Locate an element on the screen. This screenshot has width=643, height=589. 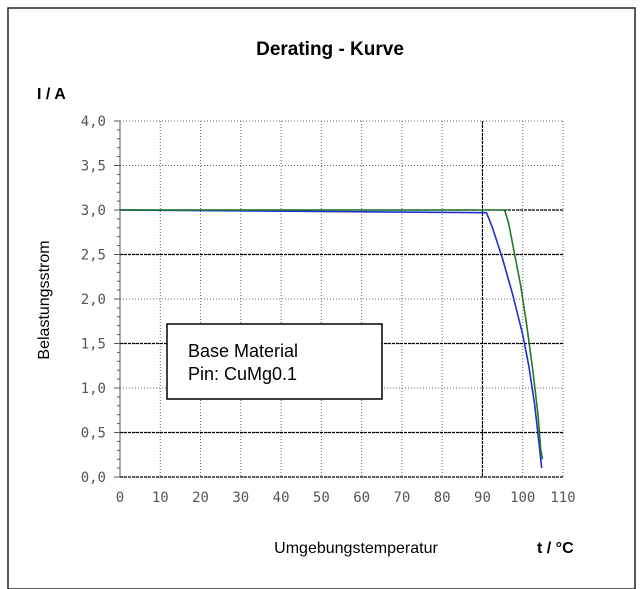
x-tick-label-80: 80 is located at coordinates (442, 498).